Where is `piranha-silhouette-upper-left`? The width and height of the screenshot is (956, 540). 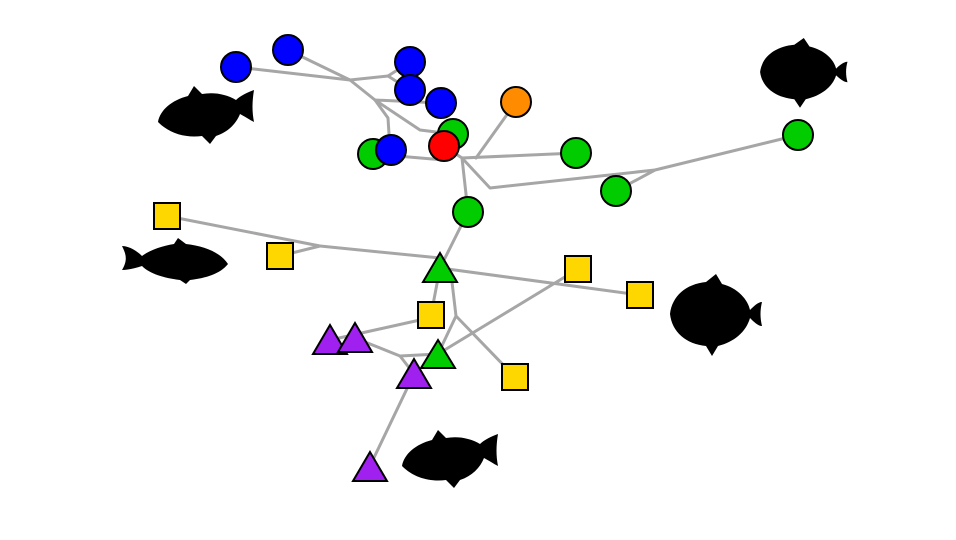 piranha-silhouette-upper-left is located at coordinates (206, 115).